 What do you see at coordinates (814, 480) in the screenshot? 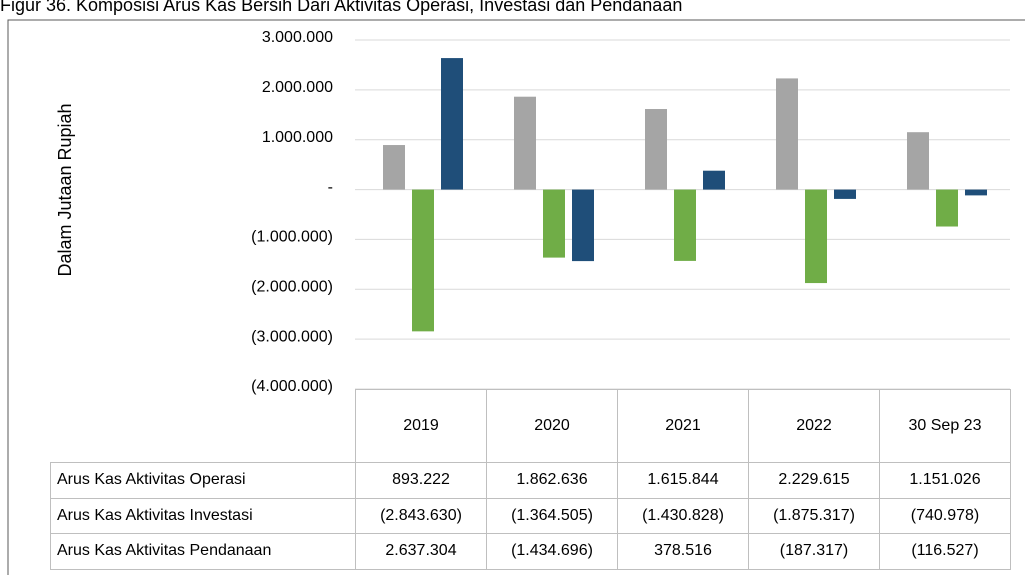
I see `data-label: 2.229.615` at bounding box center [814, 480].